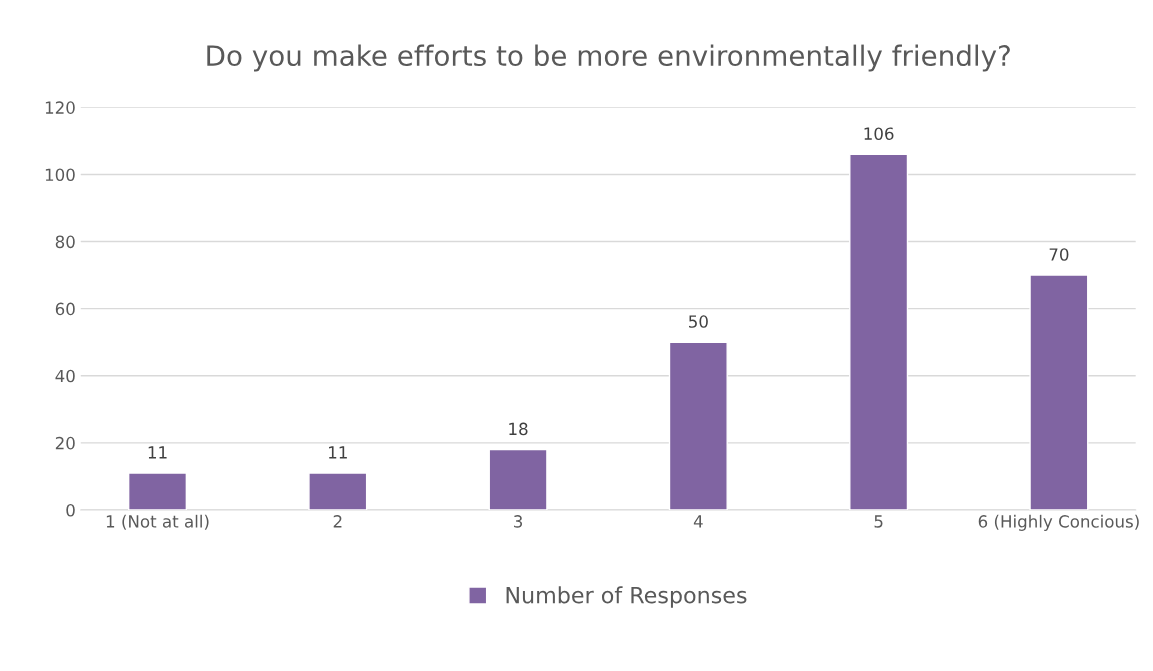 This screenshot has width=1153, height=671. I want to click on y-tick-label: 120, so click(60, 107).